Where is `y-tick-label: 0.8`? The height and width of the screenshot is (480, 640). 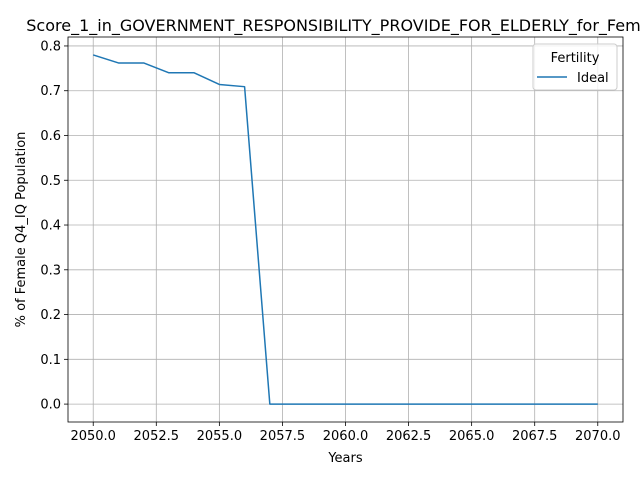
y-tick-label: 0.8 is located at coordinates (50, 46).